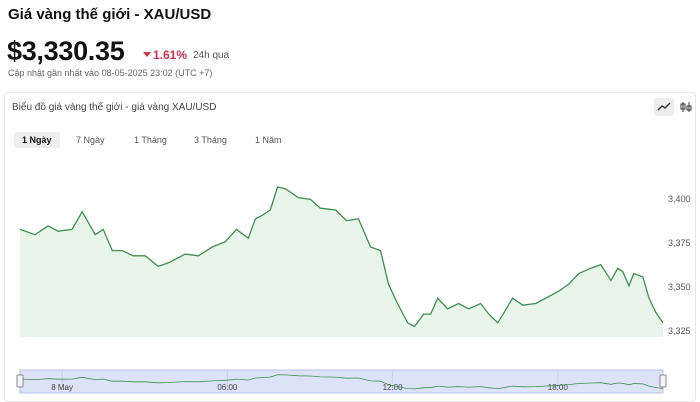 The height and width of the screenshot is (402, 700). What do you see at coordinates (679, 331) in the screenshot?
I see `y-tick-label: 3,325` at bounding box center [679, 331].